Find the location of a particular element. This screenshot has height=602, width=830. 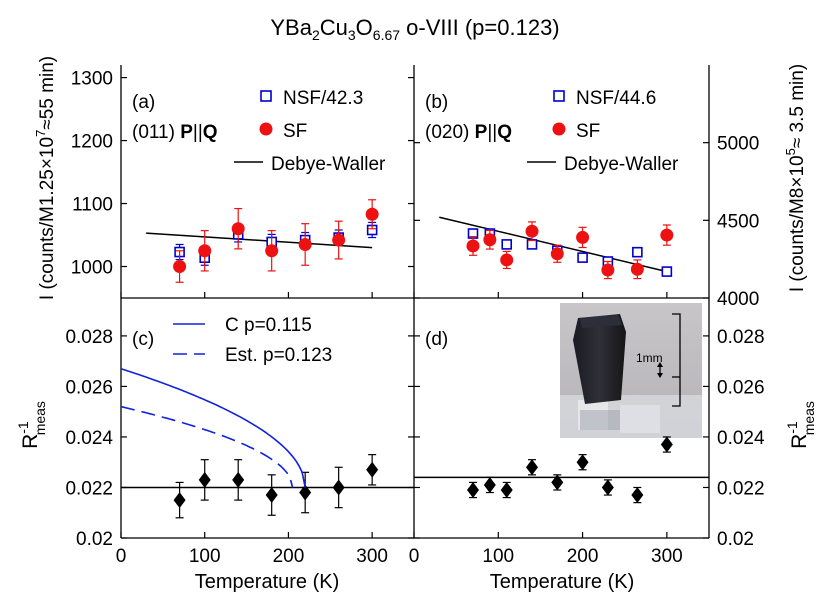

panel-c-model-solid is located at coordinates (213, 427).